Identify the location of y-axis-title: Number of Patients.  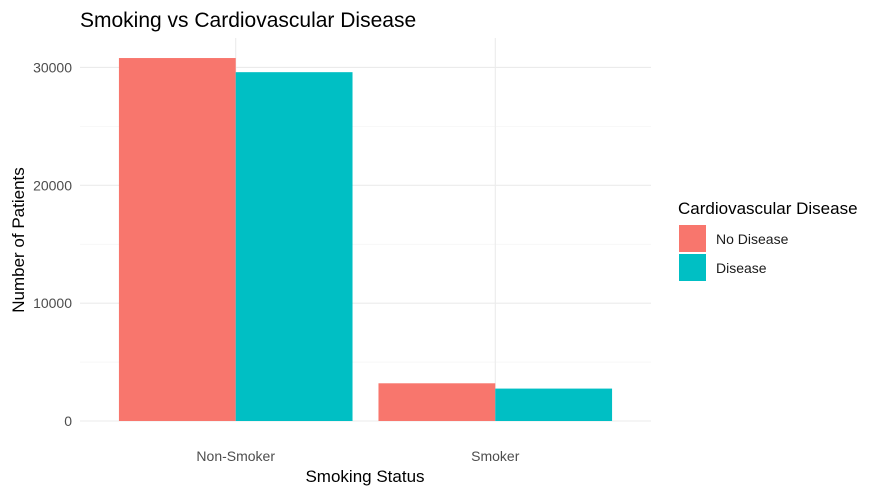
(18, 240).